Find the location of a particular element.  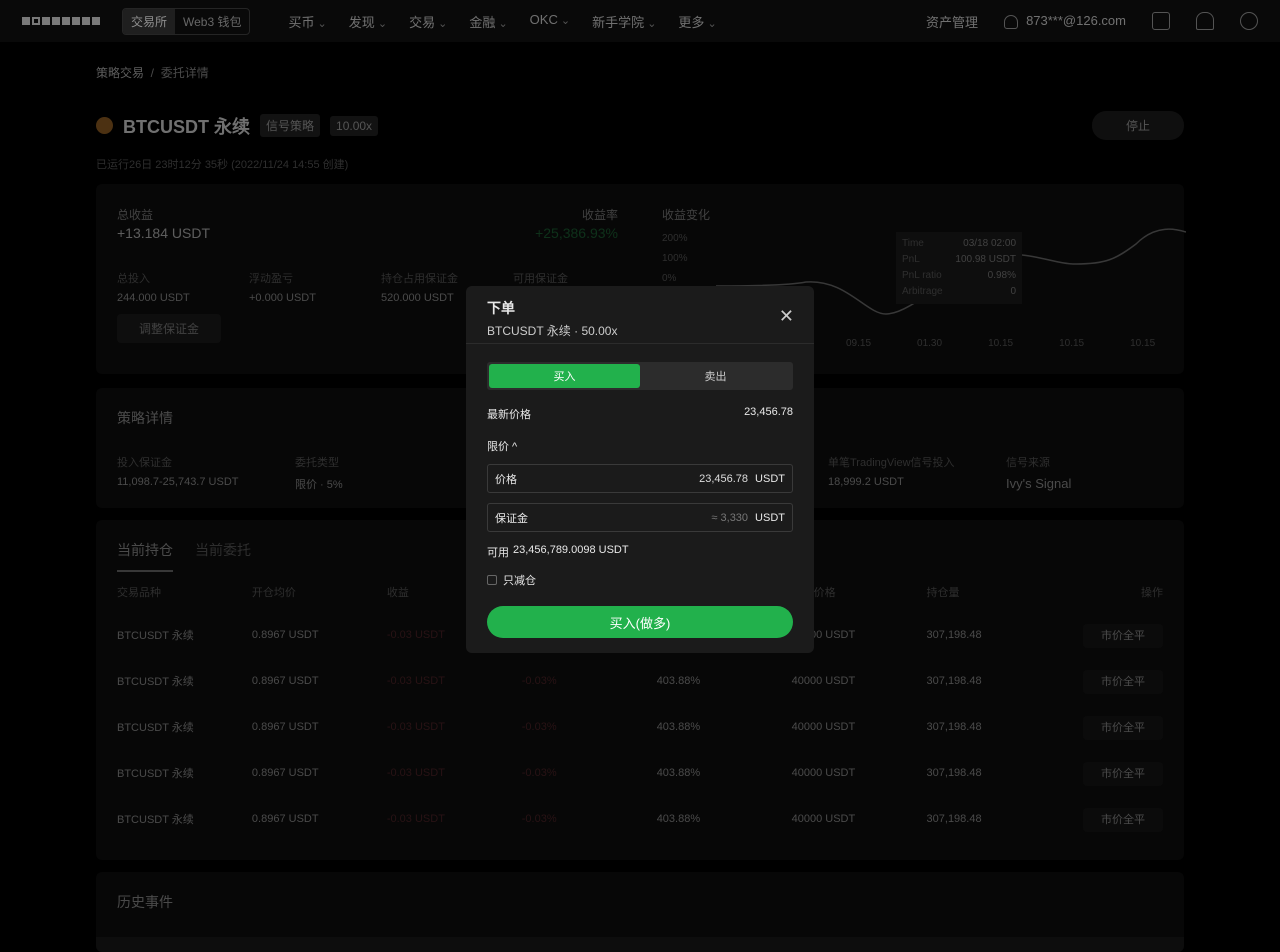

globe-icon is located at coordinates (1249, 21).